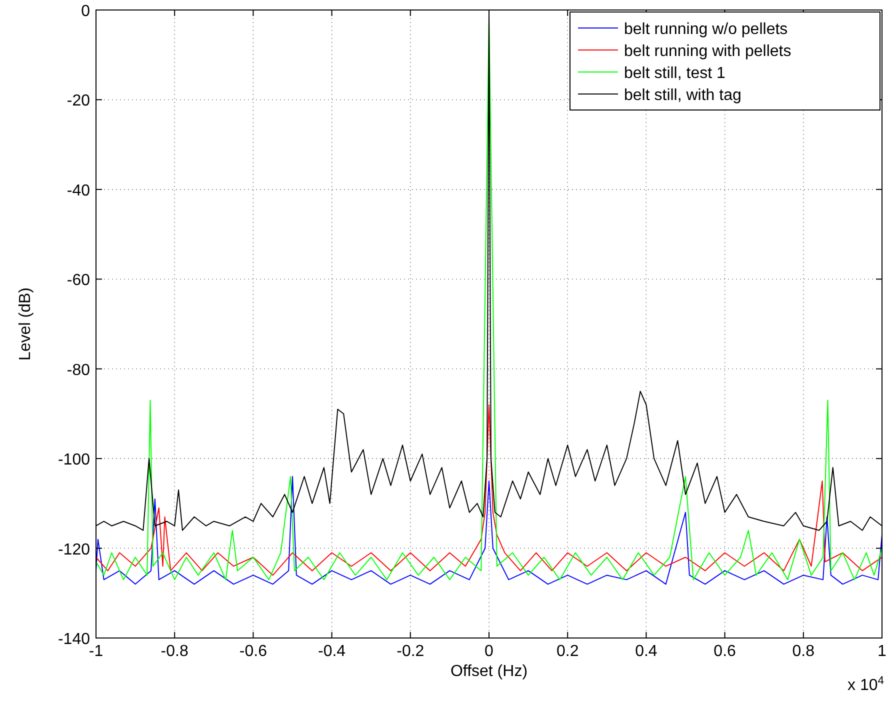 This screenshot has width=888, height=701. Describe the element at coordinates (74, 639) in the screenshot. I see `y-tick-label: -140` at that location.